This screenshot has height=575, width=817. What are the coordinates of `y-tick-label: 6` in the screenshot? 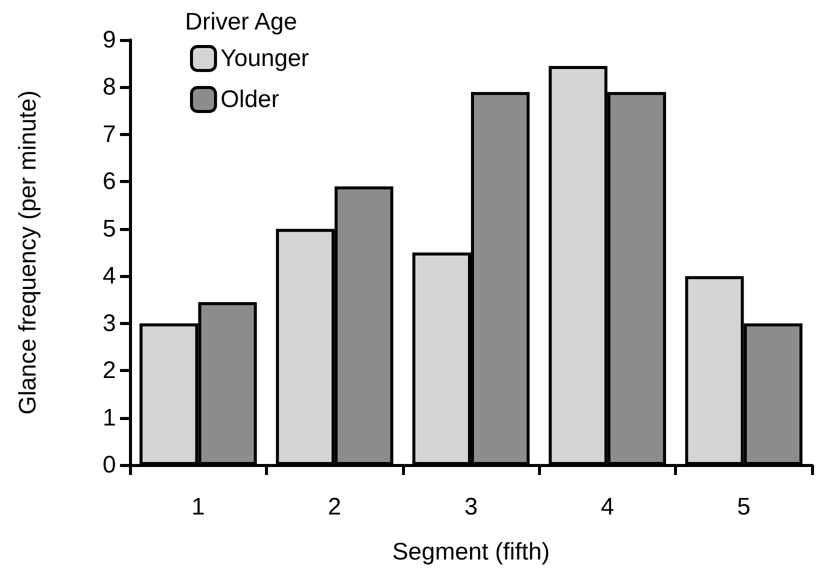 It's located at (109, 182).